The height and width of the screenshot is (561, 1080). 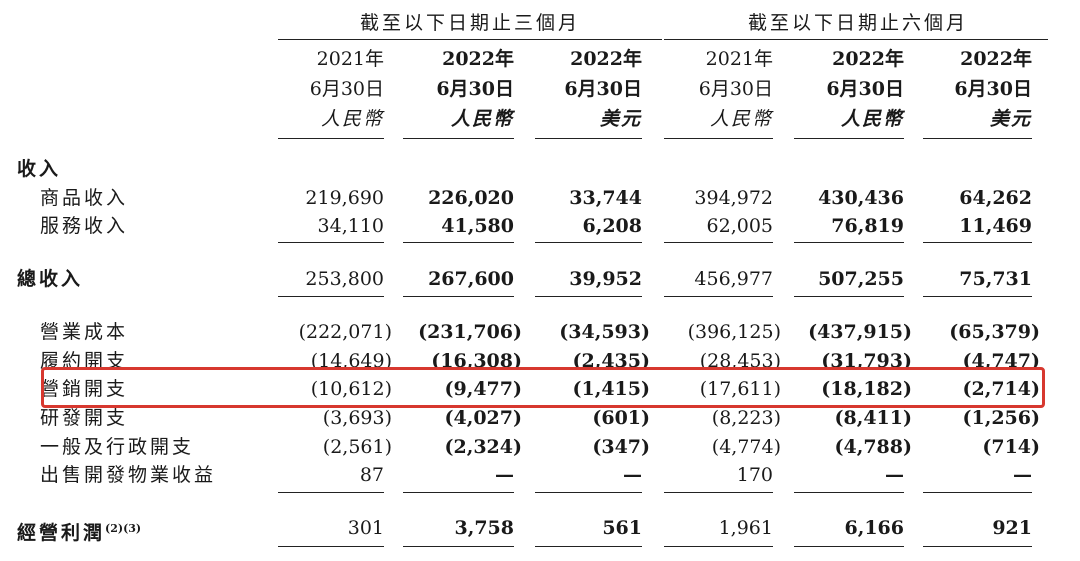 What do you see at coordinates (860, 332) in the screenshot?
I see `cell-value: (437,915)` at bounding box center [860, 332].